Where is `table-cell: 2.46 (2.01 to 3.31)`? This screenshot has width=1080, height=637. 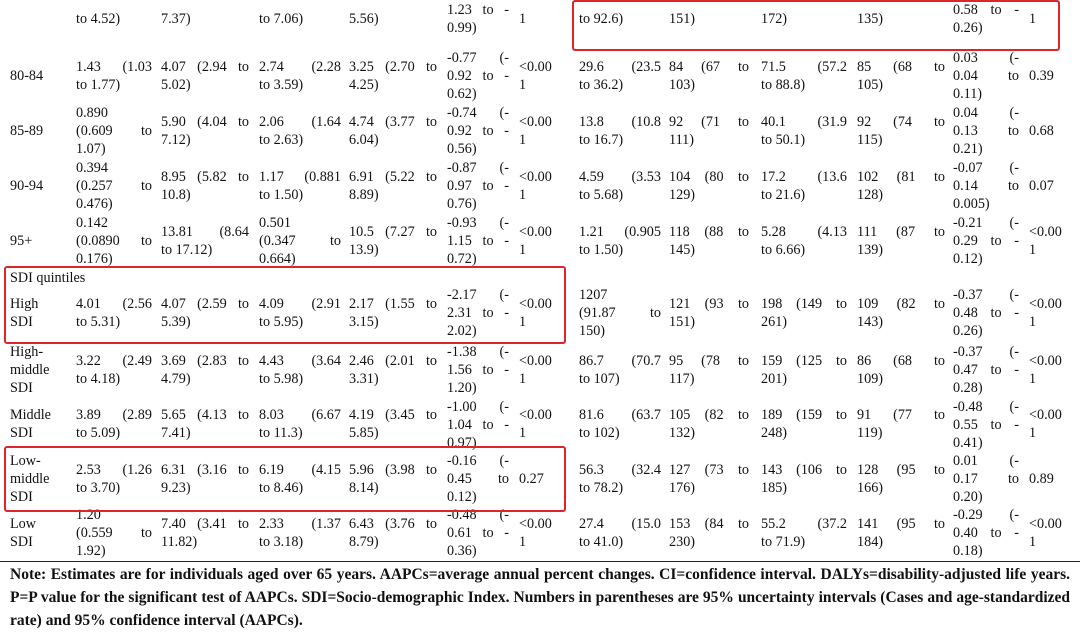
table-cell: 2.46 (2.01 to 3.31) is located at coordinates (393, 370).